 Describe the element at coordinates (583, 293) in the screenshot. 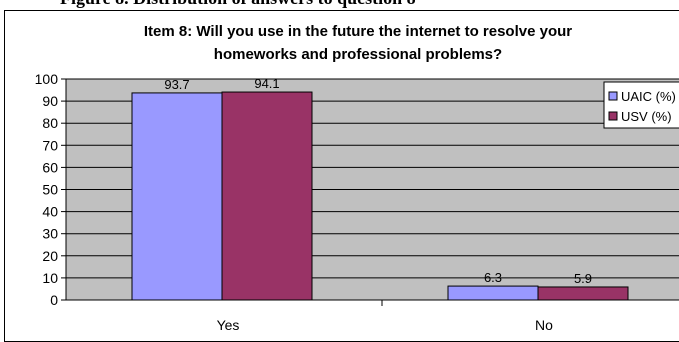

I see `bar-usv-no` at that location.